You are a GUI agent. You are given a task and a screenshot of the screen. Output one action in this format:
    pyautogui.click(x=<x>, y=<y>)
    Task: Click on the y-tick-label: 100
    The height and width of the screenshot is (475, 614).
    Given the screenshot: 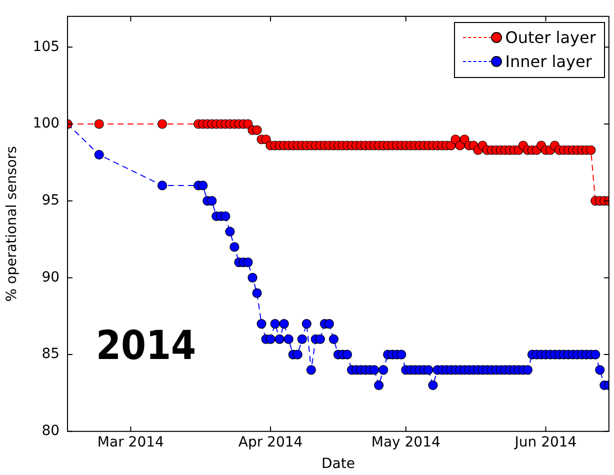 What is the action you would take?
    pyautogui.click(x=46, y=124)
    